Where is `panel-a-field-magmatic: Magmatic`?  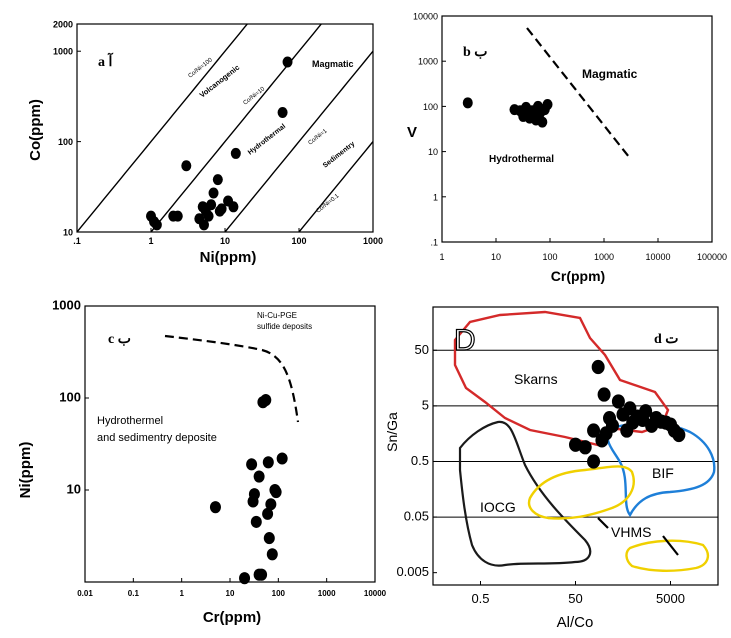 panel-a-field-magmatic: Magmatic is located at coordinates (333, 64).